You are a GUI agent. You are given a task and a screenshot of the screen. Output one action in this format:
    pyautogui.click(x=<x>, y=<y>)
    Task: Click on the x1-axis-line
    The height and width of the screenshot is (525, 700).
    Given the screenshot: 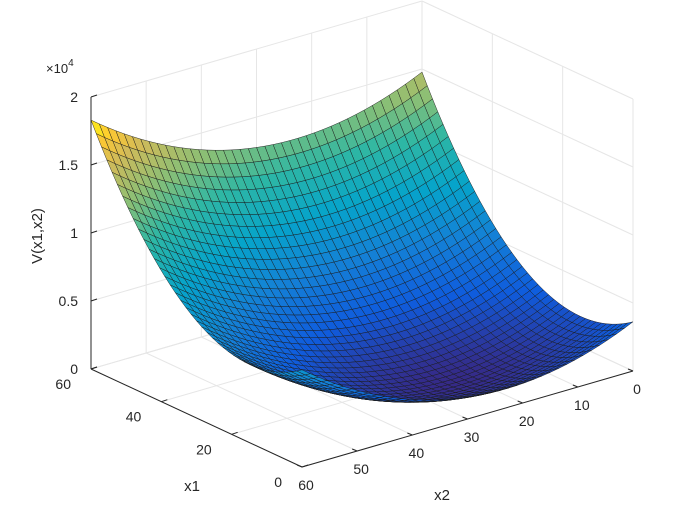 What is the action you would take?
    pyautogui.click(x=196, y=418)
    